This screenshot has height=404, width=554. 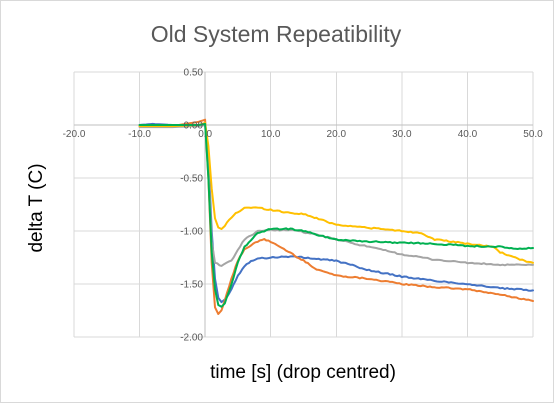 What do you see at coordinates (271, 134) in the screenshot?
I see `x-tick-label: 10.0` at bounding box center [271, 134].